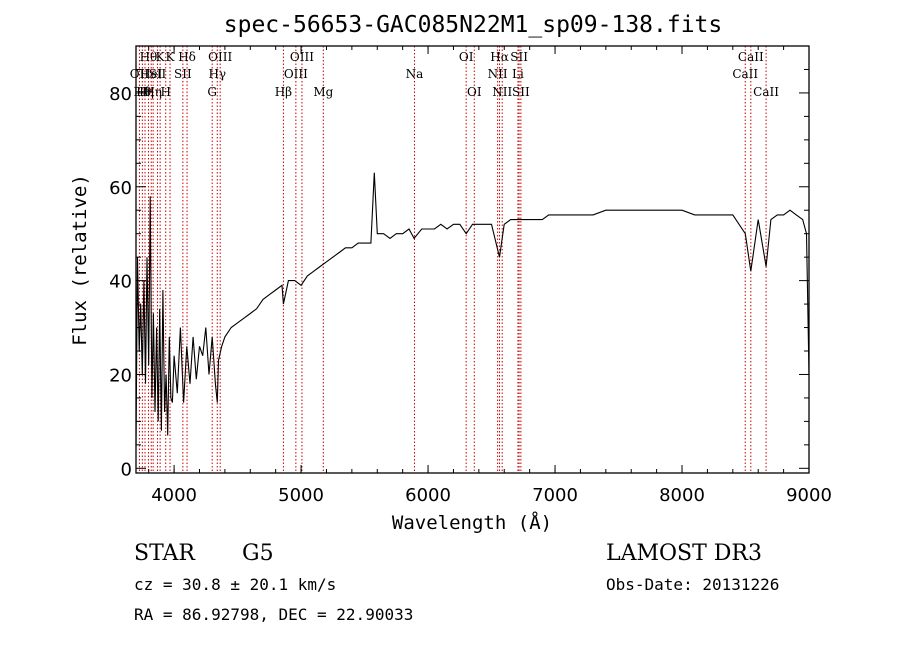 This screenshot has height=649, width=900. What do you see at coordinates (153, 92) in the screenshot?
I see `line-marker-label-5: Hη` at bounding box center [153, 92].